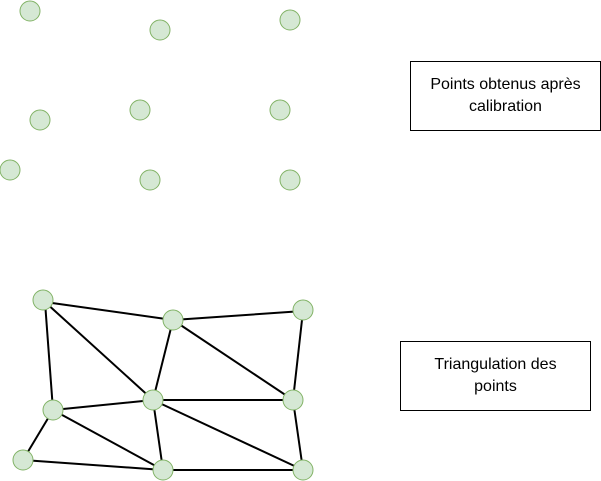  I want to click on triangulation-label: Triangulation des points, so click(495, 376).